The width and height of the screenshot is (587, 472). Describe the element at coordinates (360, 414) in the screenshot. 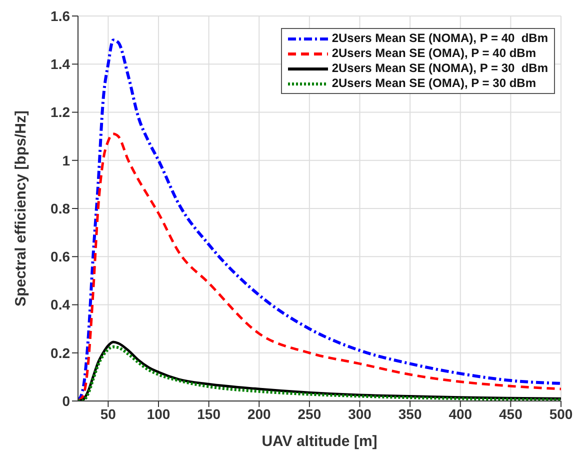

I see `x-tick-label: 300` at that location.